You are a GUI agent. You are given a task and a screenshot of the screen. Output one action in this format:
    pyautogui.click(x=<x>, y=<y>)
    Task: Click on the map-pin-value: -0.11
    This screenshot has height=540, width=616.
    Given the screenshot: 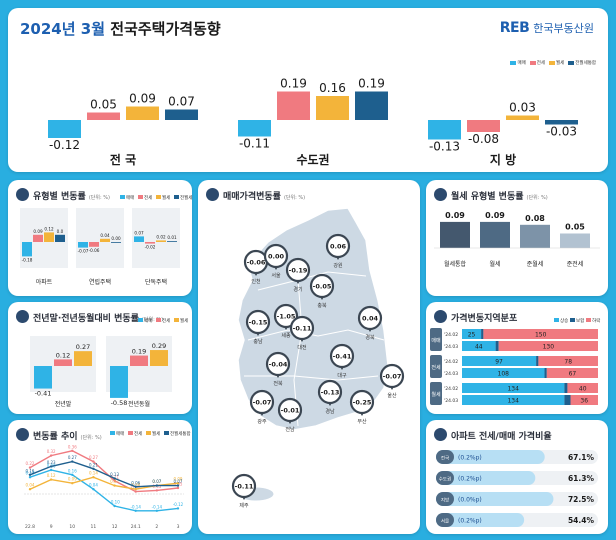 What is the action you would take?
    pyautogui.click(x=302, y=329)
    